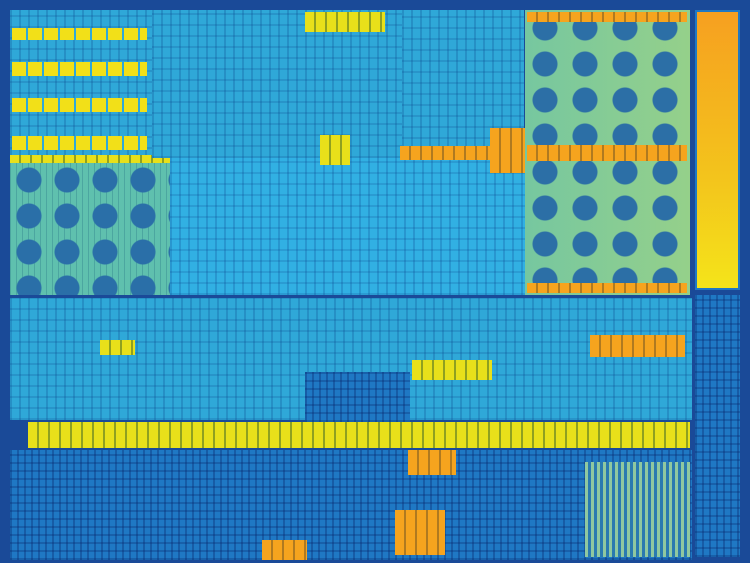 This screenshot has width=750, height=563. What do you see at coordinates (637, 509) in the screenshot?
I see `bottom-right-block` at bounding box center [637, 509].